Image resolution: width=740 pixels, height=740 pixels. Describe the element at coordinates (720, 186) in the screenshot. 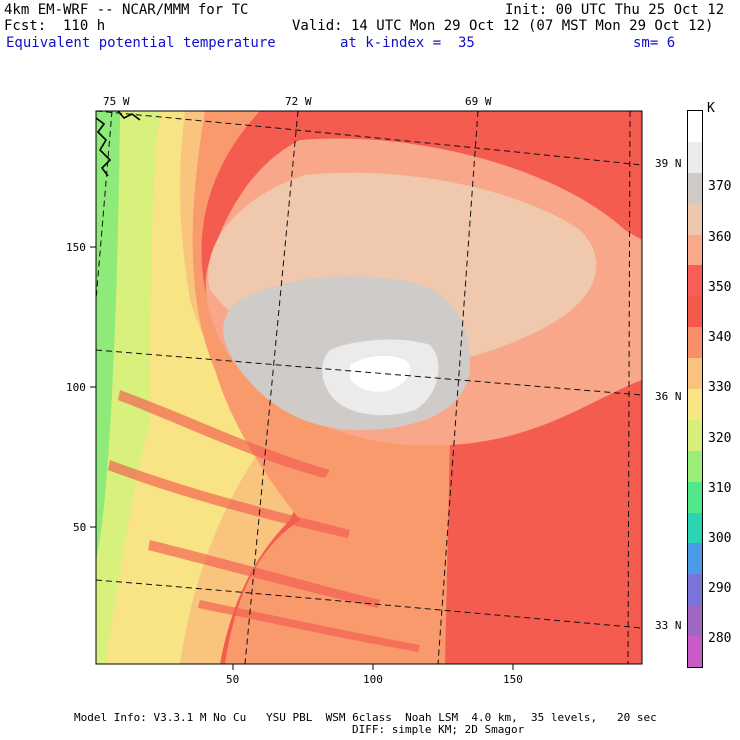

I see `colorbar-label: 370` at that location.